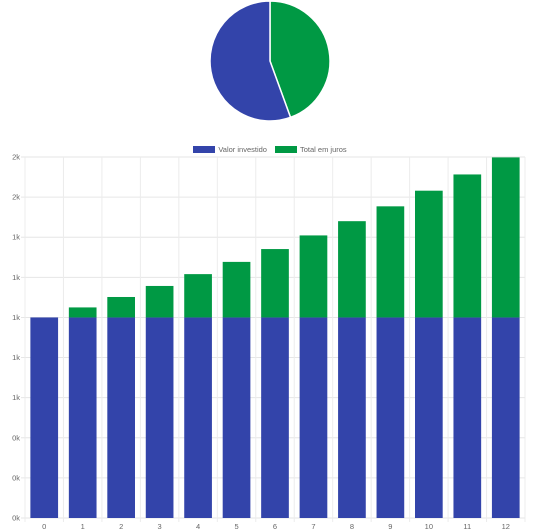  Describe the element at coordinates (323, 149) in the screenshot. I see `legend-label-total-em-juros: Total em juros` at that location.